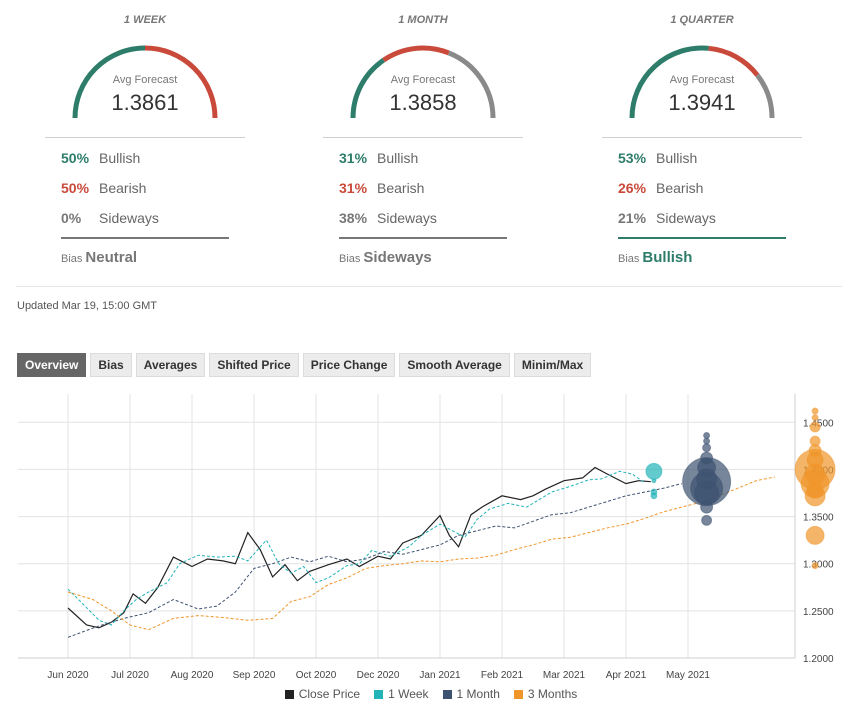  I want to click on legend-label: Close Price, so click(329, 694).